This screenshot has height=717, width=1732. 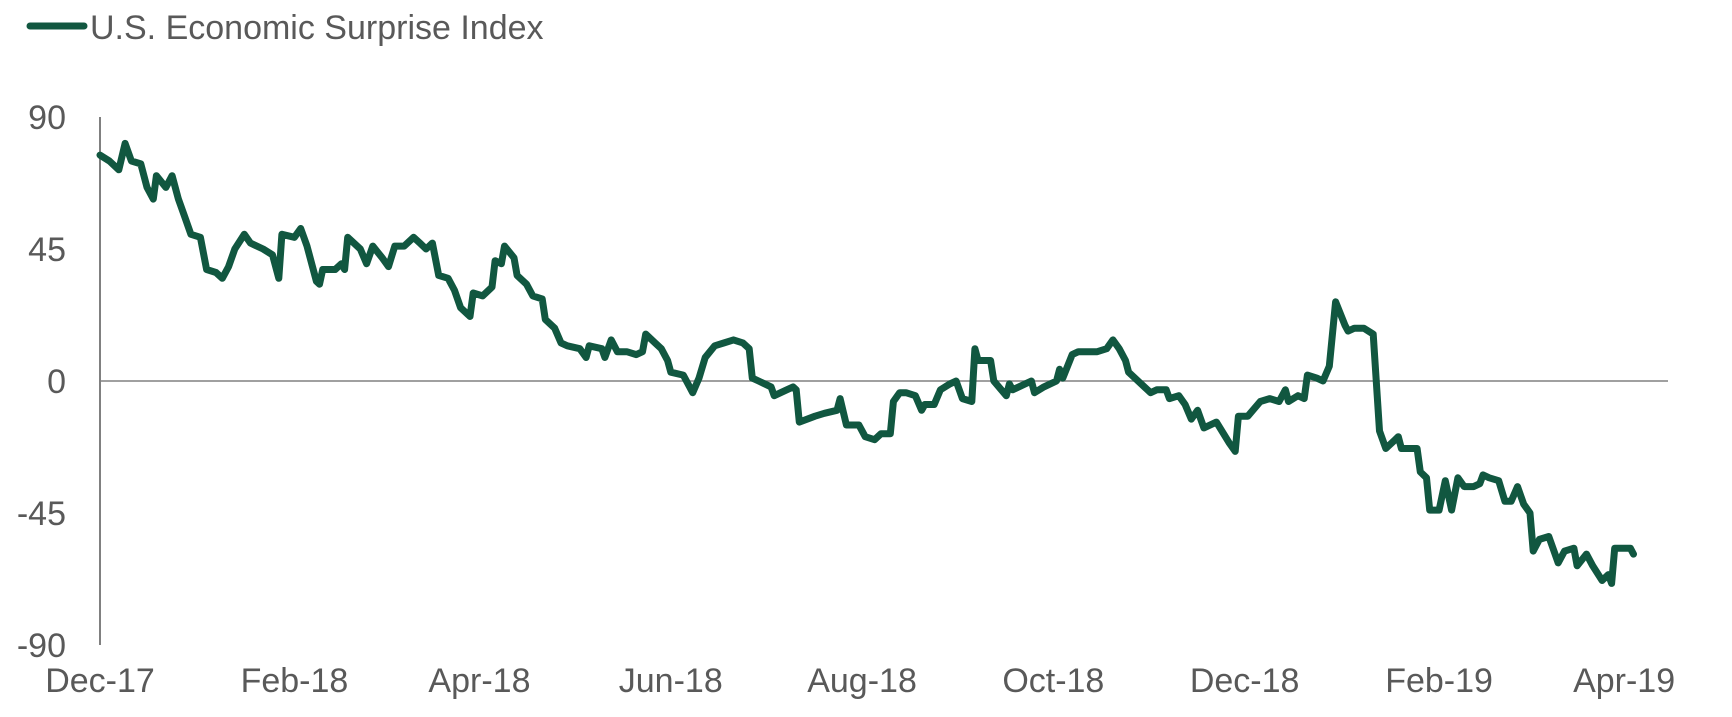 What do you see at coordinates (1053, 681) in the screenshot?
I see `x-tick-label: Oct-18` at bounding box center [1053, 681].